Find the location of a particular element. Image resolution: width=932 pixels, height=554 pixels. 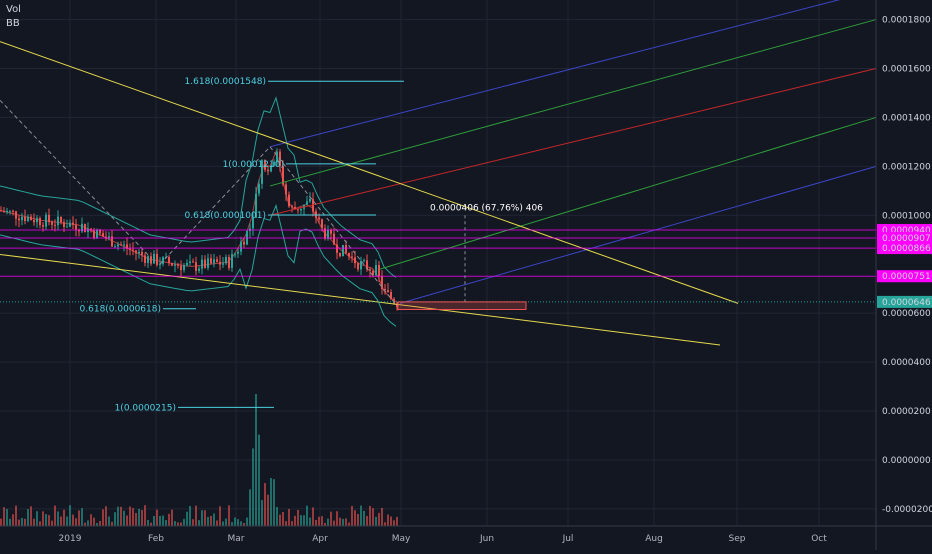

fib-level-label: 0.618(0.0000618) is located at coordinates (120, 310).